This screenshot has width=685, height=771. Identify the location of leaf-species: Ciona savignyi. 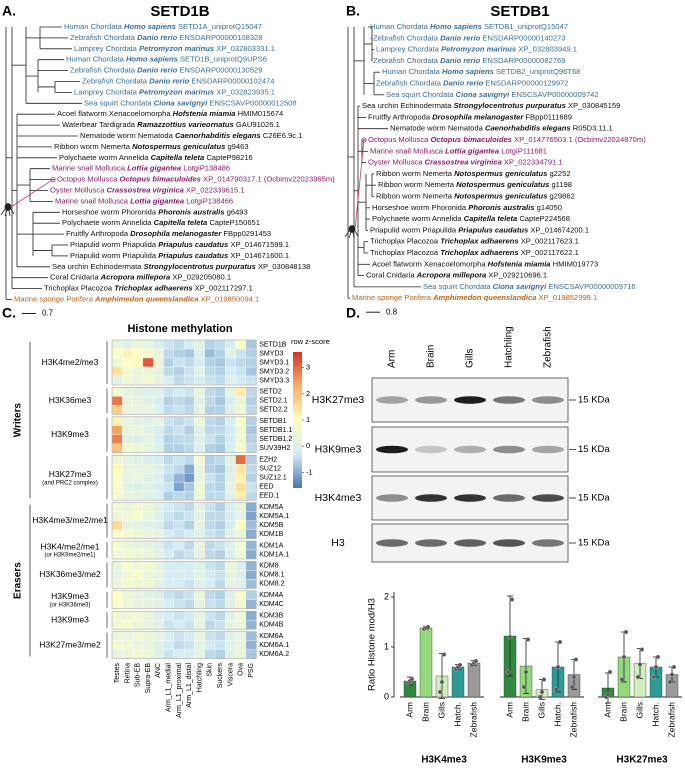
(182, 102).